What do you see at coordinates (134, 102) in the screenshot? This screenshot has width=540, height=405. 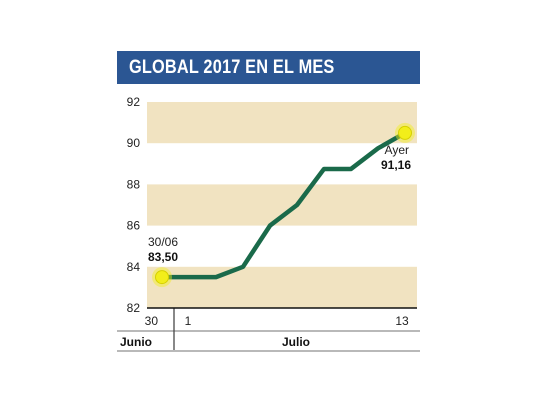 I see `y-tick-label: 92` at bounding box center [134, 102].